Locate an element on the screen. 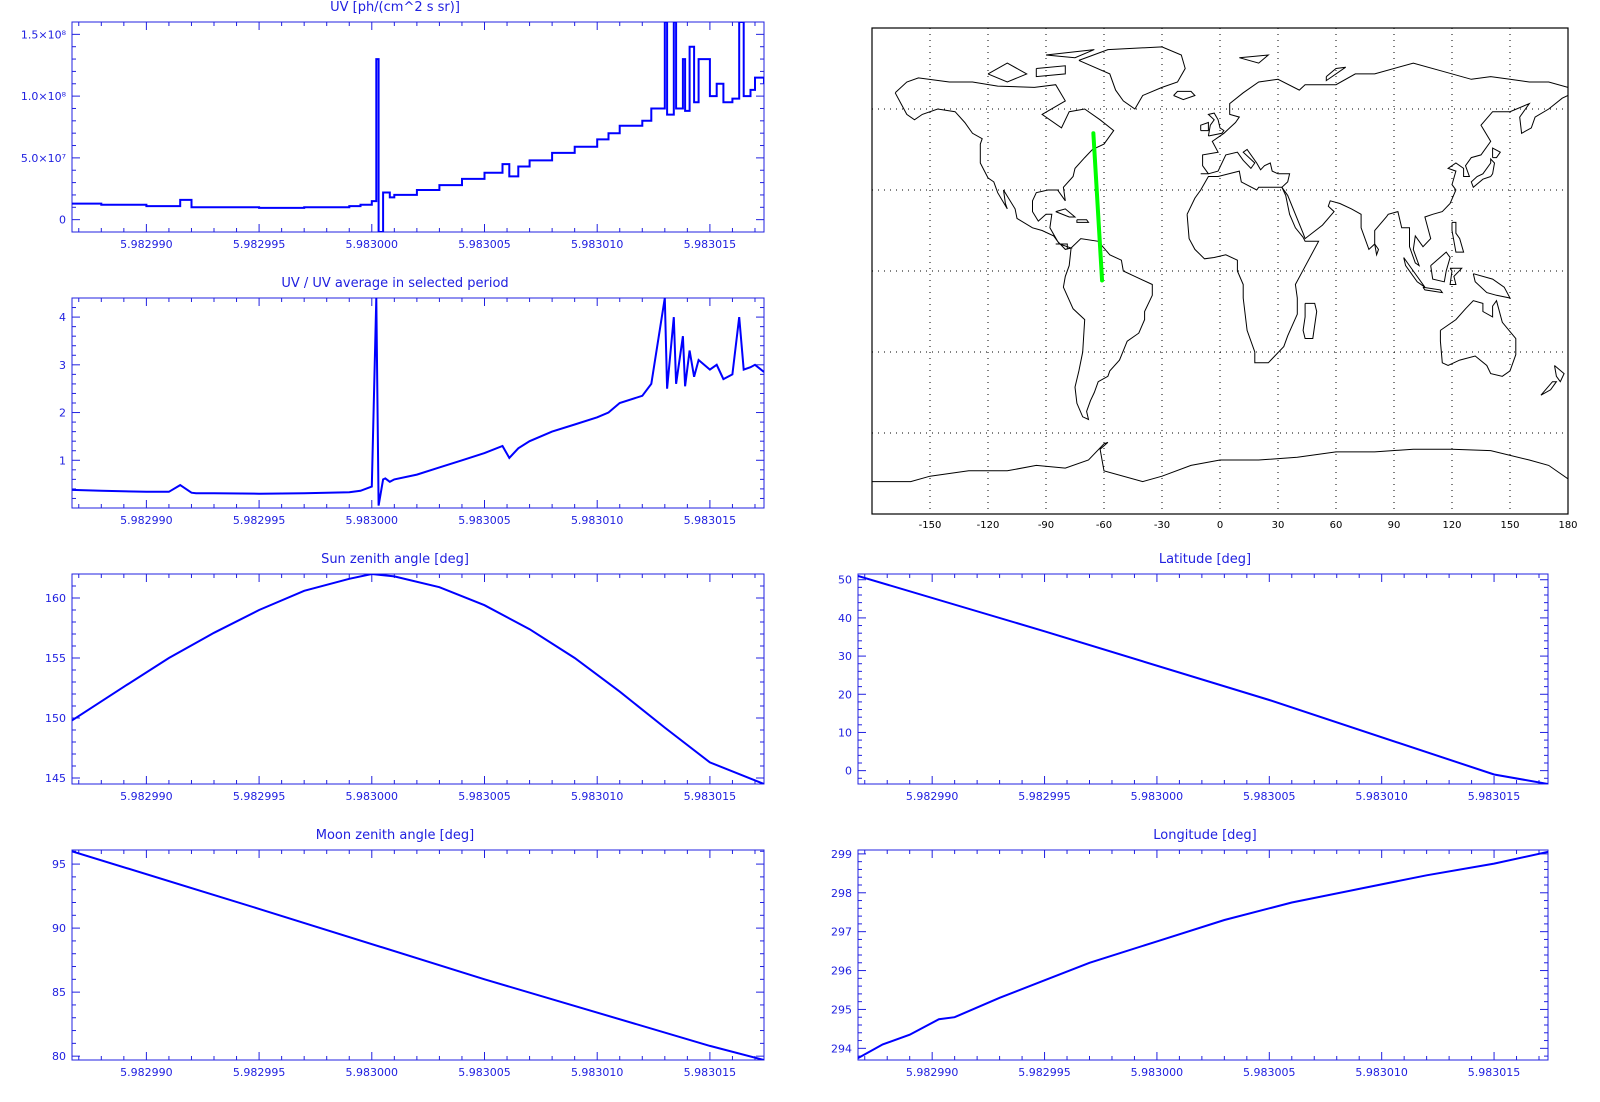  y-tick-label: 85 is located at coordinates (59, 992).